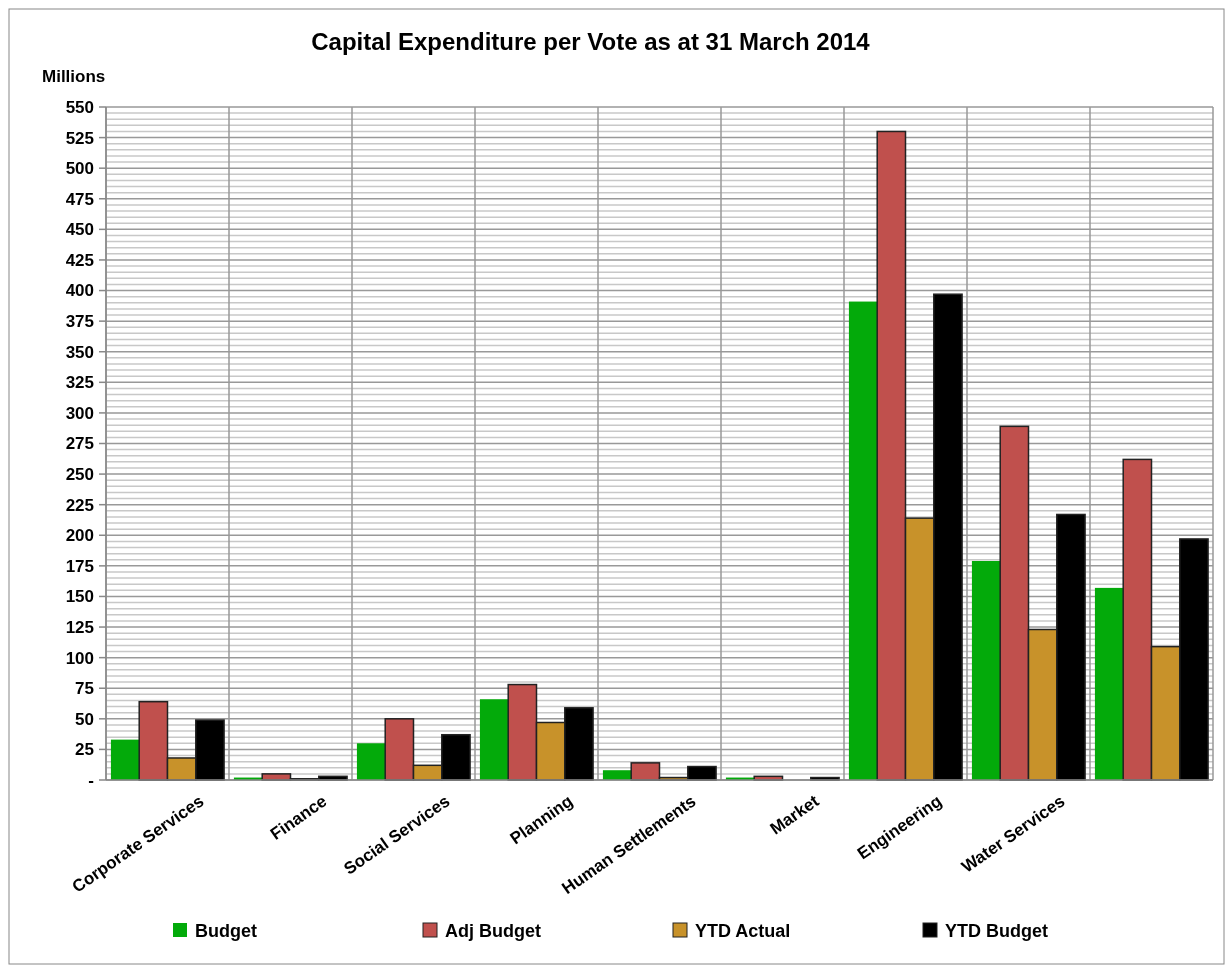 Image resolution: width=1225 pixels, height=965 pixels. What do you see at coordinates (79, 169) in the screenshot?
I see `y-tick-label: 500` at bounding box center [79, 169].